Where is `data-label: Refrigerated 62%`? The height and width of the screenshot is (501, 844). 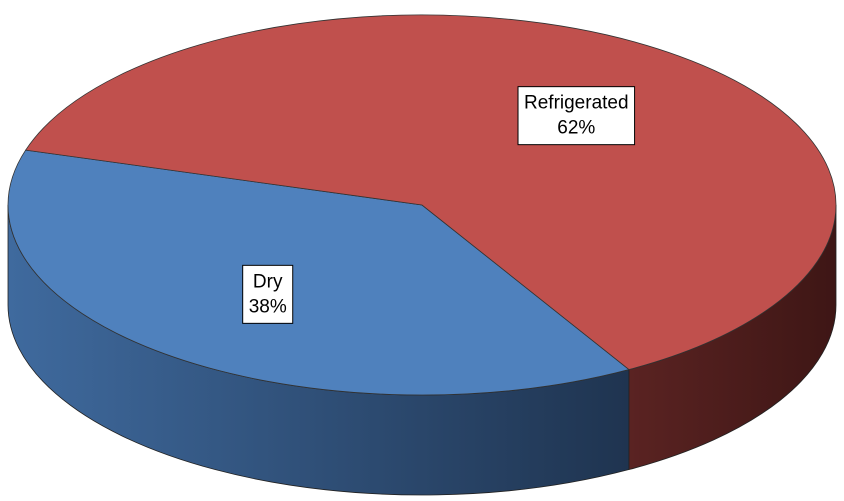
data-label: Refrigerated 62% is located at coordinates (576, 116).